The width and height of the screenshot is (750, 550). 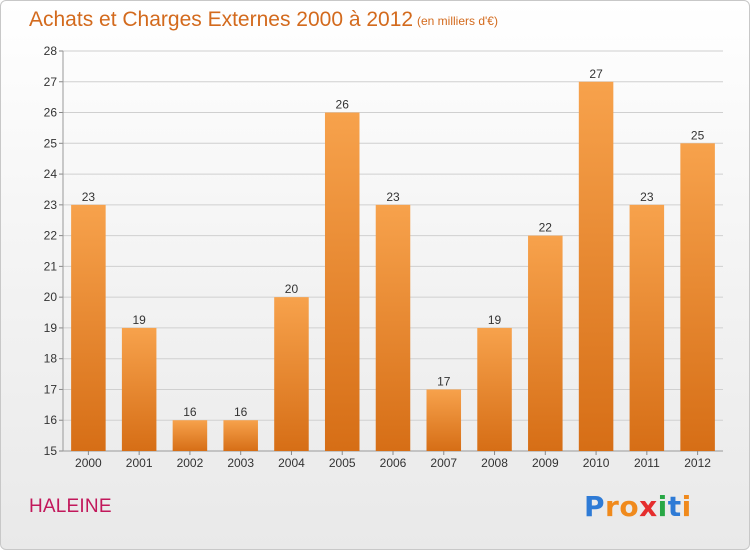 I want to click on y-tick-label: 28, so click(x=51, y=51).